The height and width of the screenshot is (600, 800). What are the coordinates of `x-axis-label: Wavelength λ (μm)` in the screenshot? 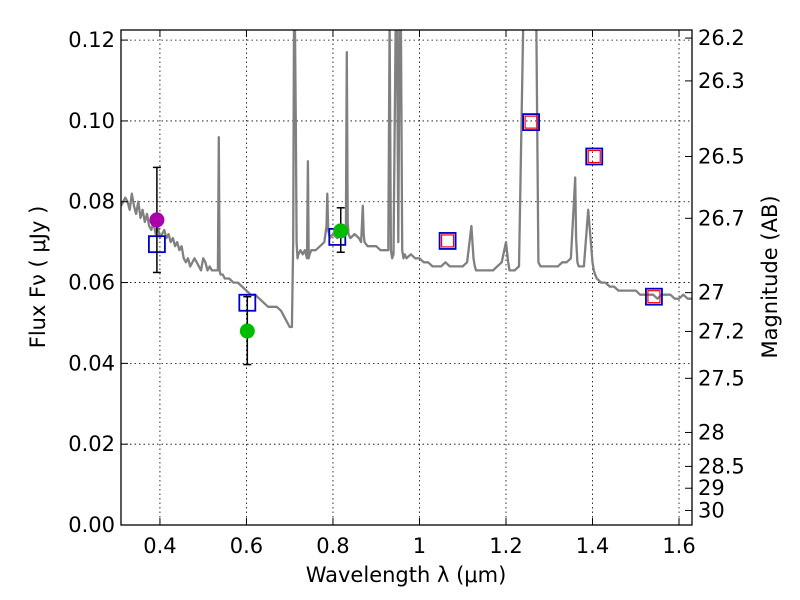 It's located at (406, 575).